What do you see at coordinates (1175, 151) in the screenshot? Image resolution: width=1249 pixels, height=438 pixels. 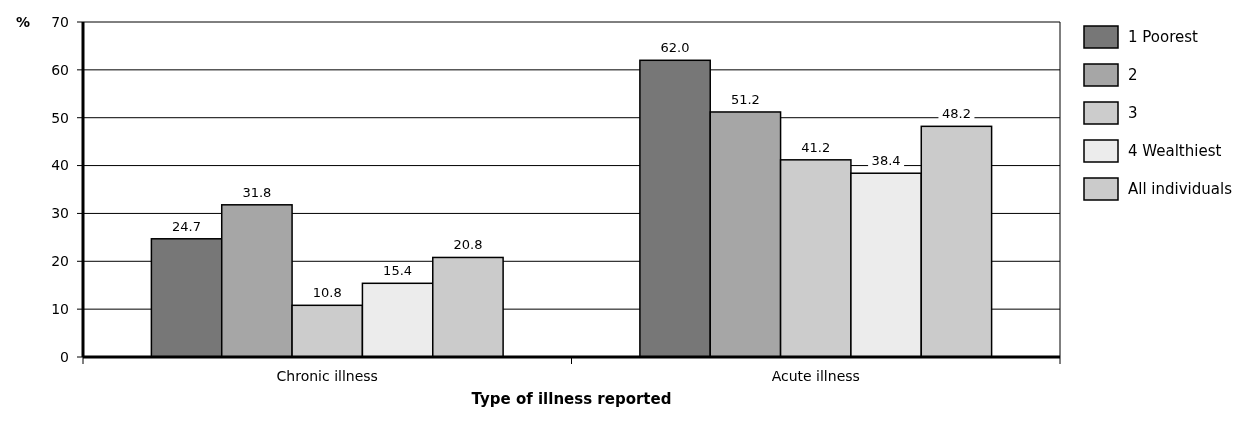 I see `legend-label: 4 Wealthiest` at bounding box center [1175, 151].